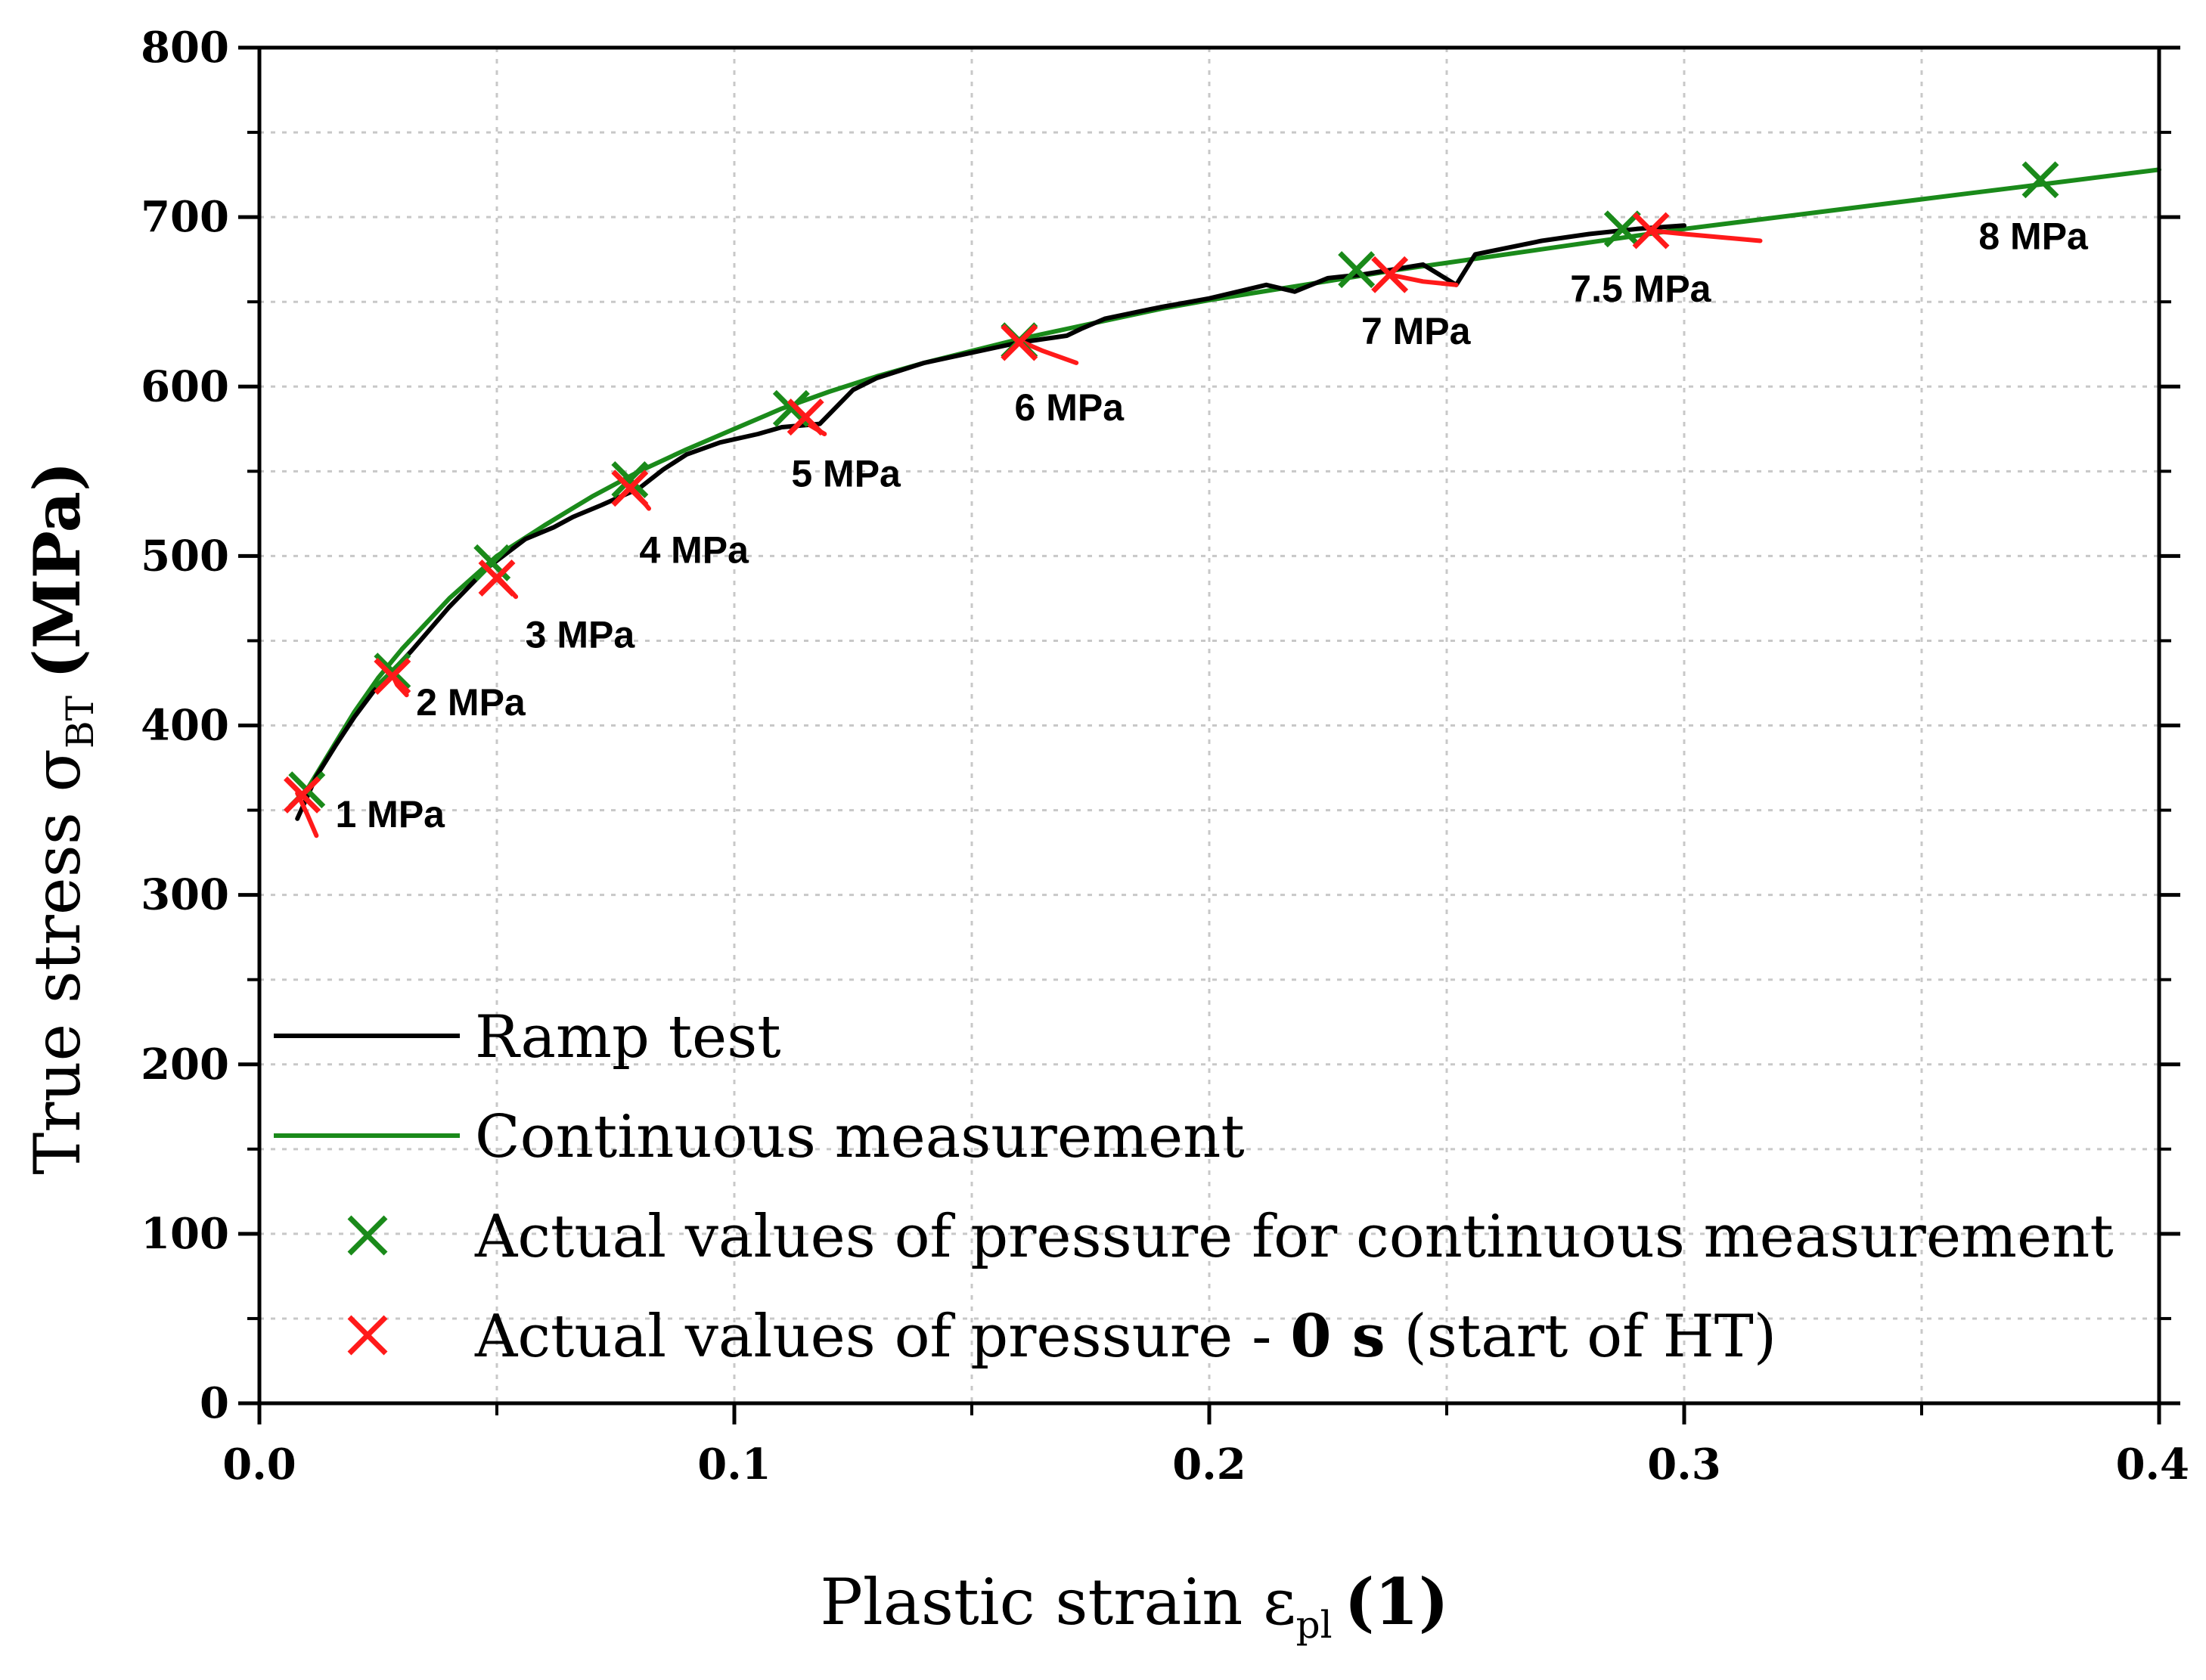 This screenshot has width=2206, height=1680. What do you see at coordinates (57, 983) in the screenshot?
I see `y-axis-title-main: True stress` at bounding box center [57, 983].